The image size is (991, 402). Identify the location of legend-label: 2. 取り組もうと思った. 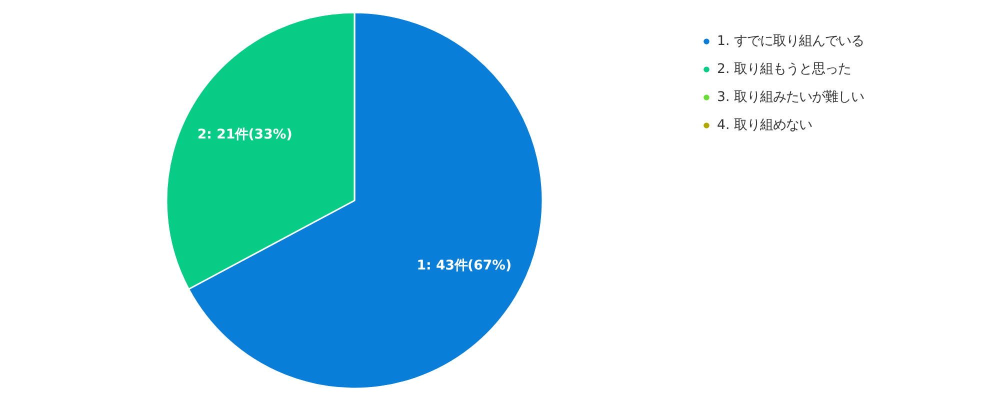
(784, 69).